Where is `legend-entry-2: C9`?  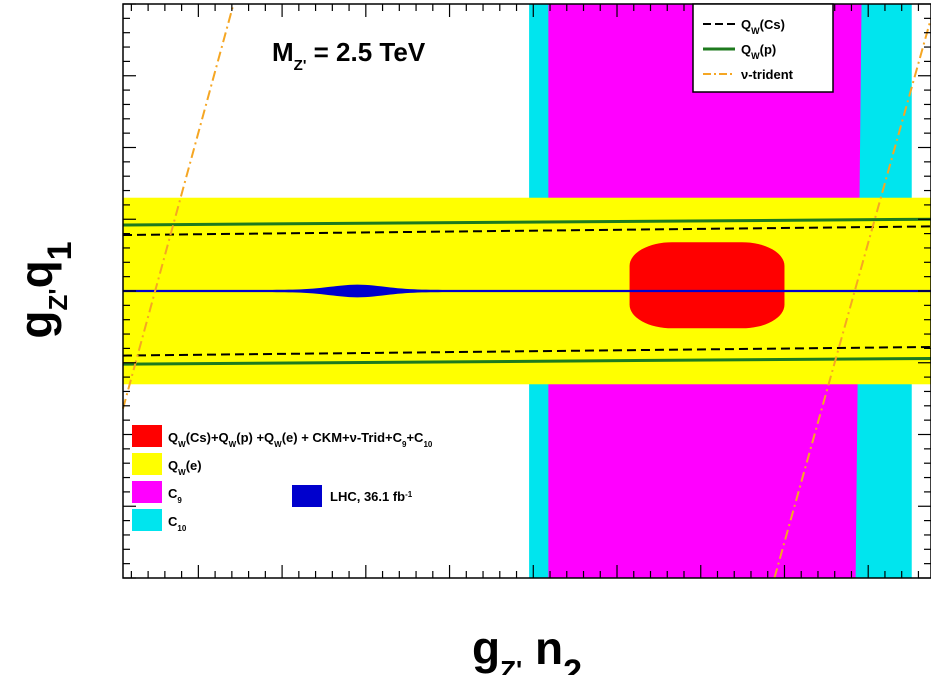
legend-entry-2: C9 is located at coordinates (175, 495).